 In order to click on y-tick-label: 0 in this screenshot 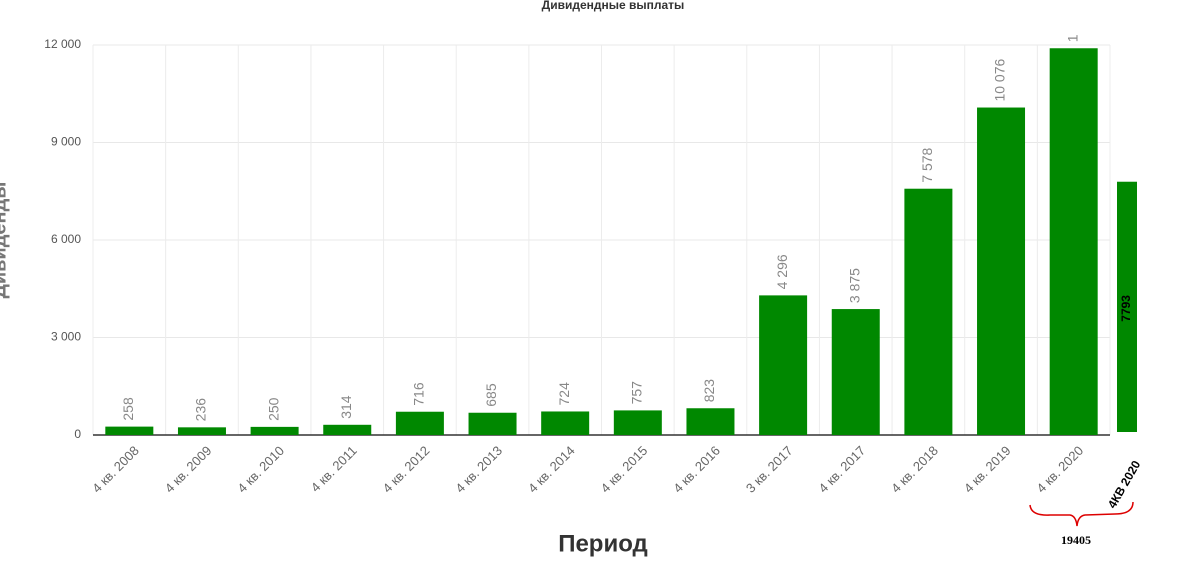, I will do `click(77, 434)`.